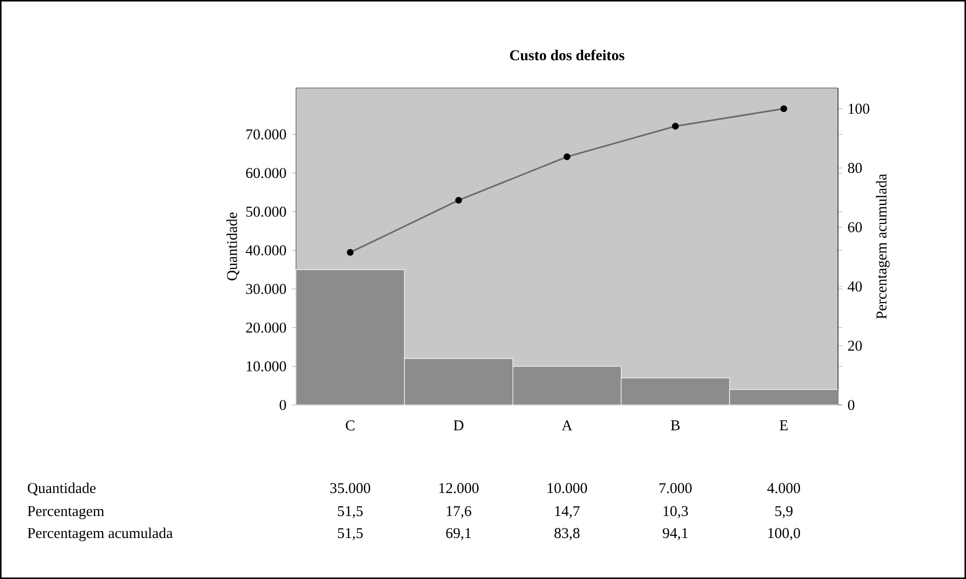 This screenshot has width=966, height=579. Describe the element at coordinates (784, 534) in the screenshot. I see `data-label: 100,0` at that location.